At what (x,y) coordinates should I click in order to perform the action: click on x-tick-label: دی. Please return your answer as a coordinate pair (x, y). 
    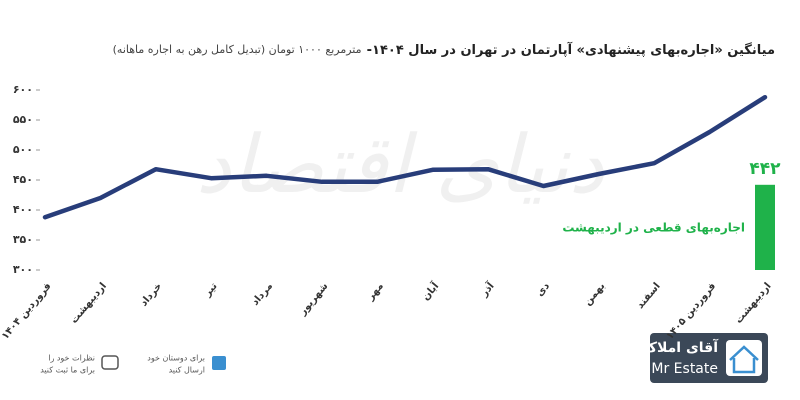
    Looking at the image, I should click on (543, 290).